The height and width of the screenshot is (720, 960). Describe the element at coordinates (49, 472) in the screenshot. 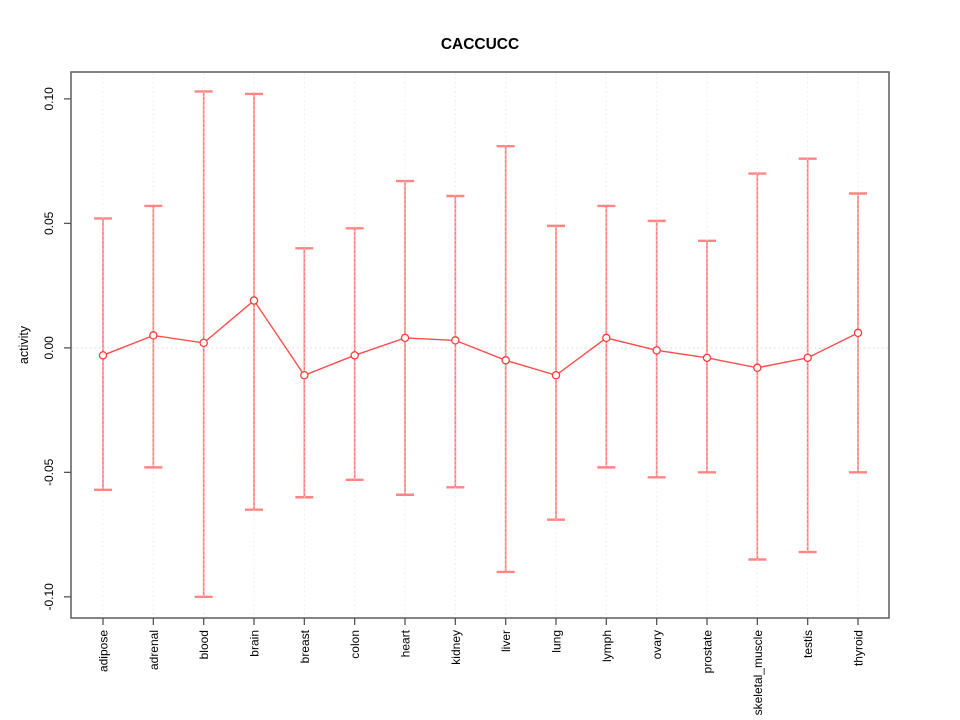

I see `y-tick-label: -0.05` at that location.